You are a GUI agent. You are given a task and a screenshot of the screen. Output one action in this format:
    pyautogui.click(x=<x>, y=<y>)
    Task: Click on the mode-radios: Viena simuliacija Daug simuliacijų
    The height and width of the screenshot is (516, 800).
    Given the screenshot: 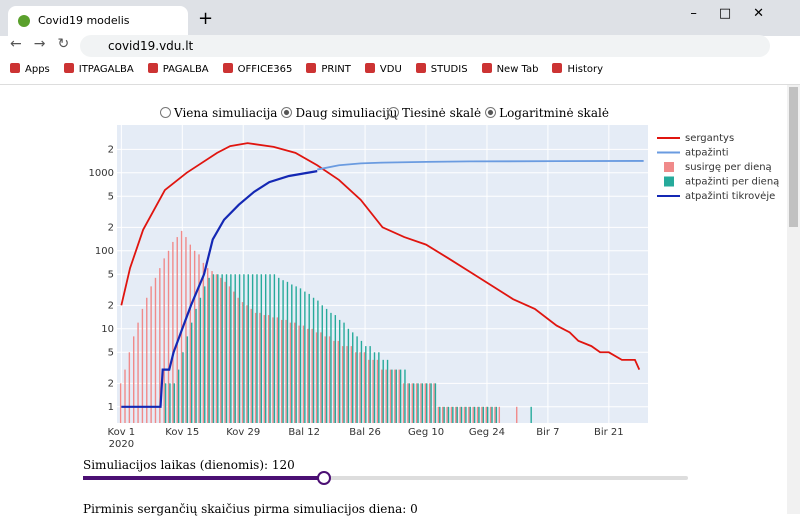 What is the action you would take?
    pyautogui.click(x=280, y=113)
    